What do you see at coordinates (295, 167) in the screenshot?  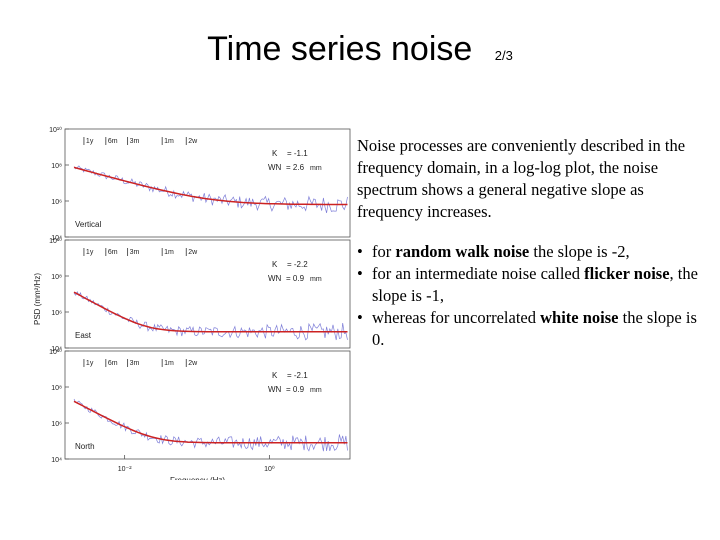 I see `wn-value: = 2.6` at bounding box center [295, 167].